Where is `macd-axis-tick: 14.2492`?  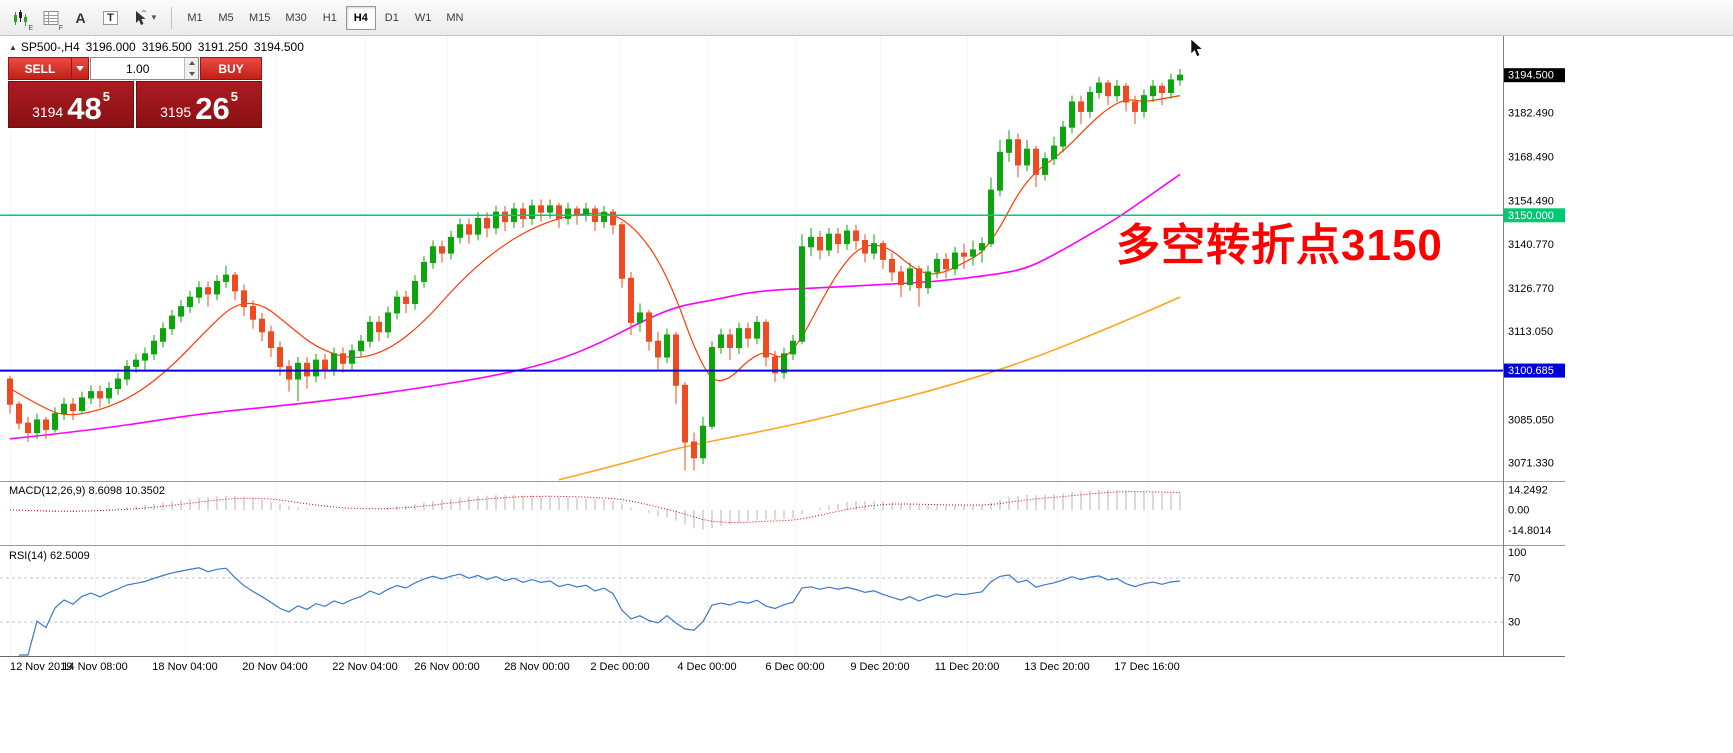 macd-axis-tick: 14.2492 is located at coordinates (1528, 491).